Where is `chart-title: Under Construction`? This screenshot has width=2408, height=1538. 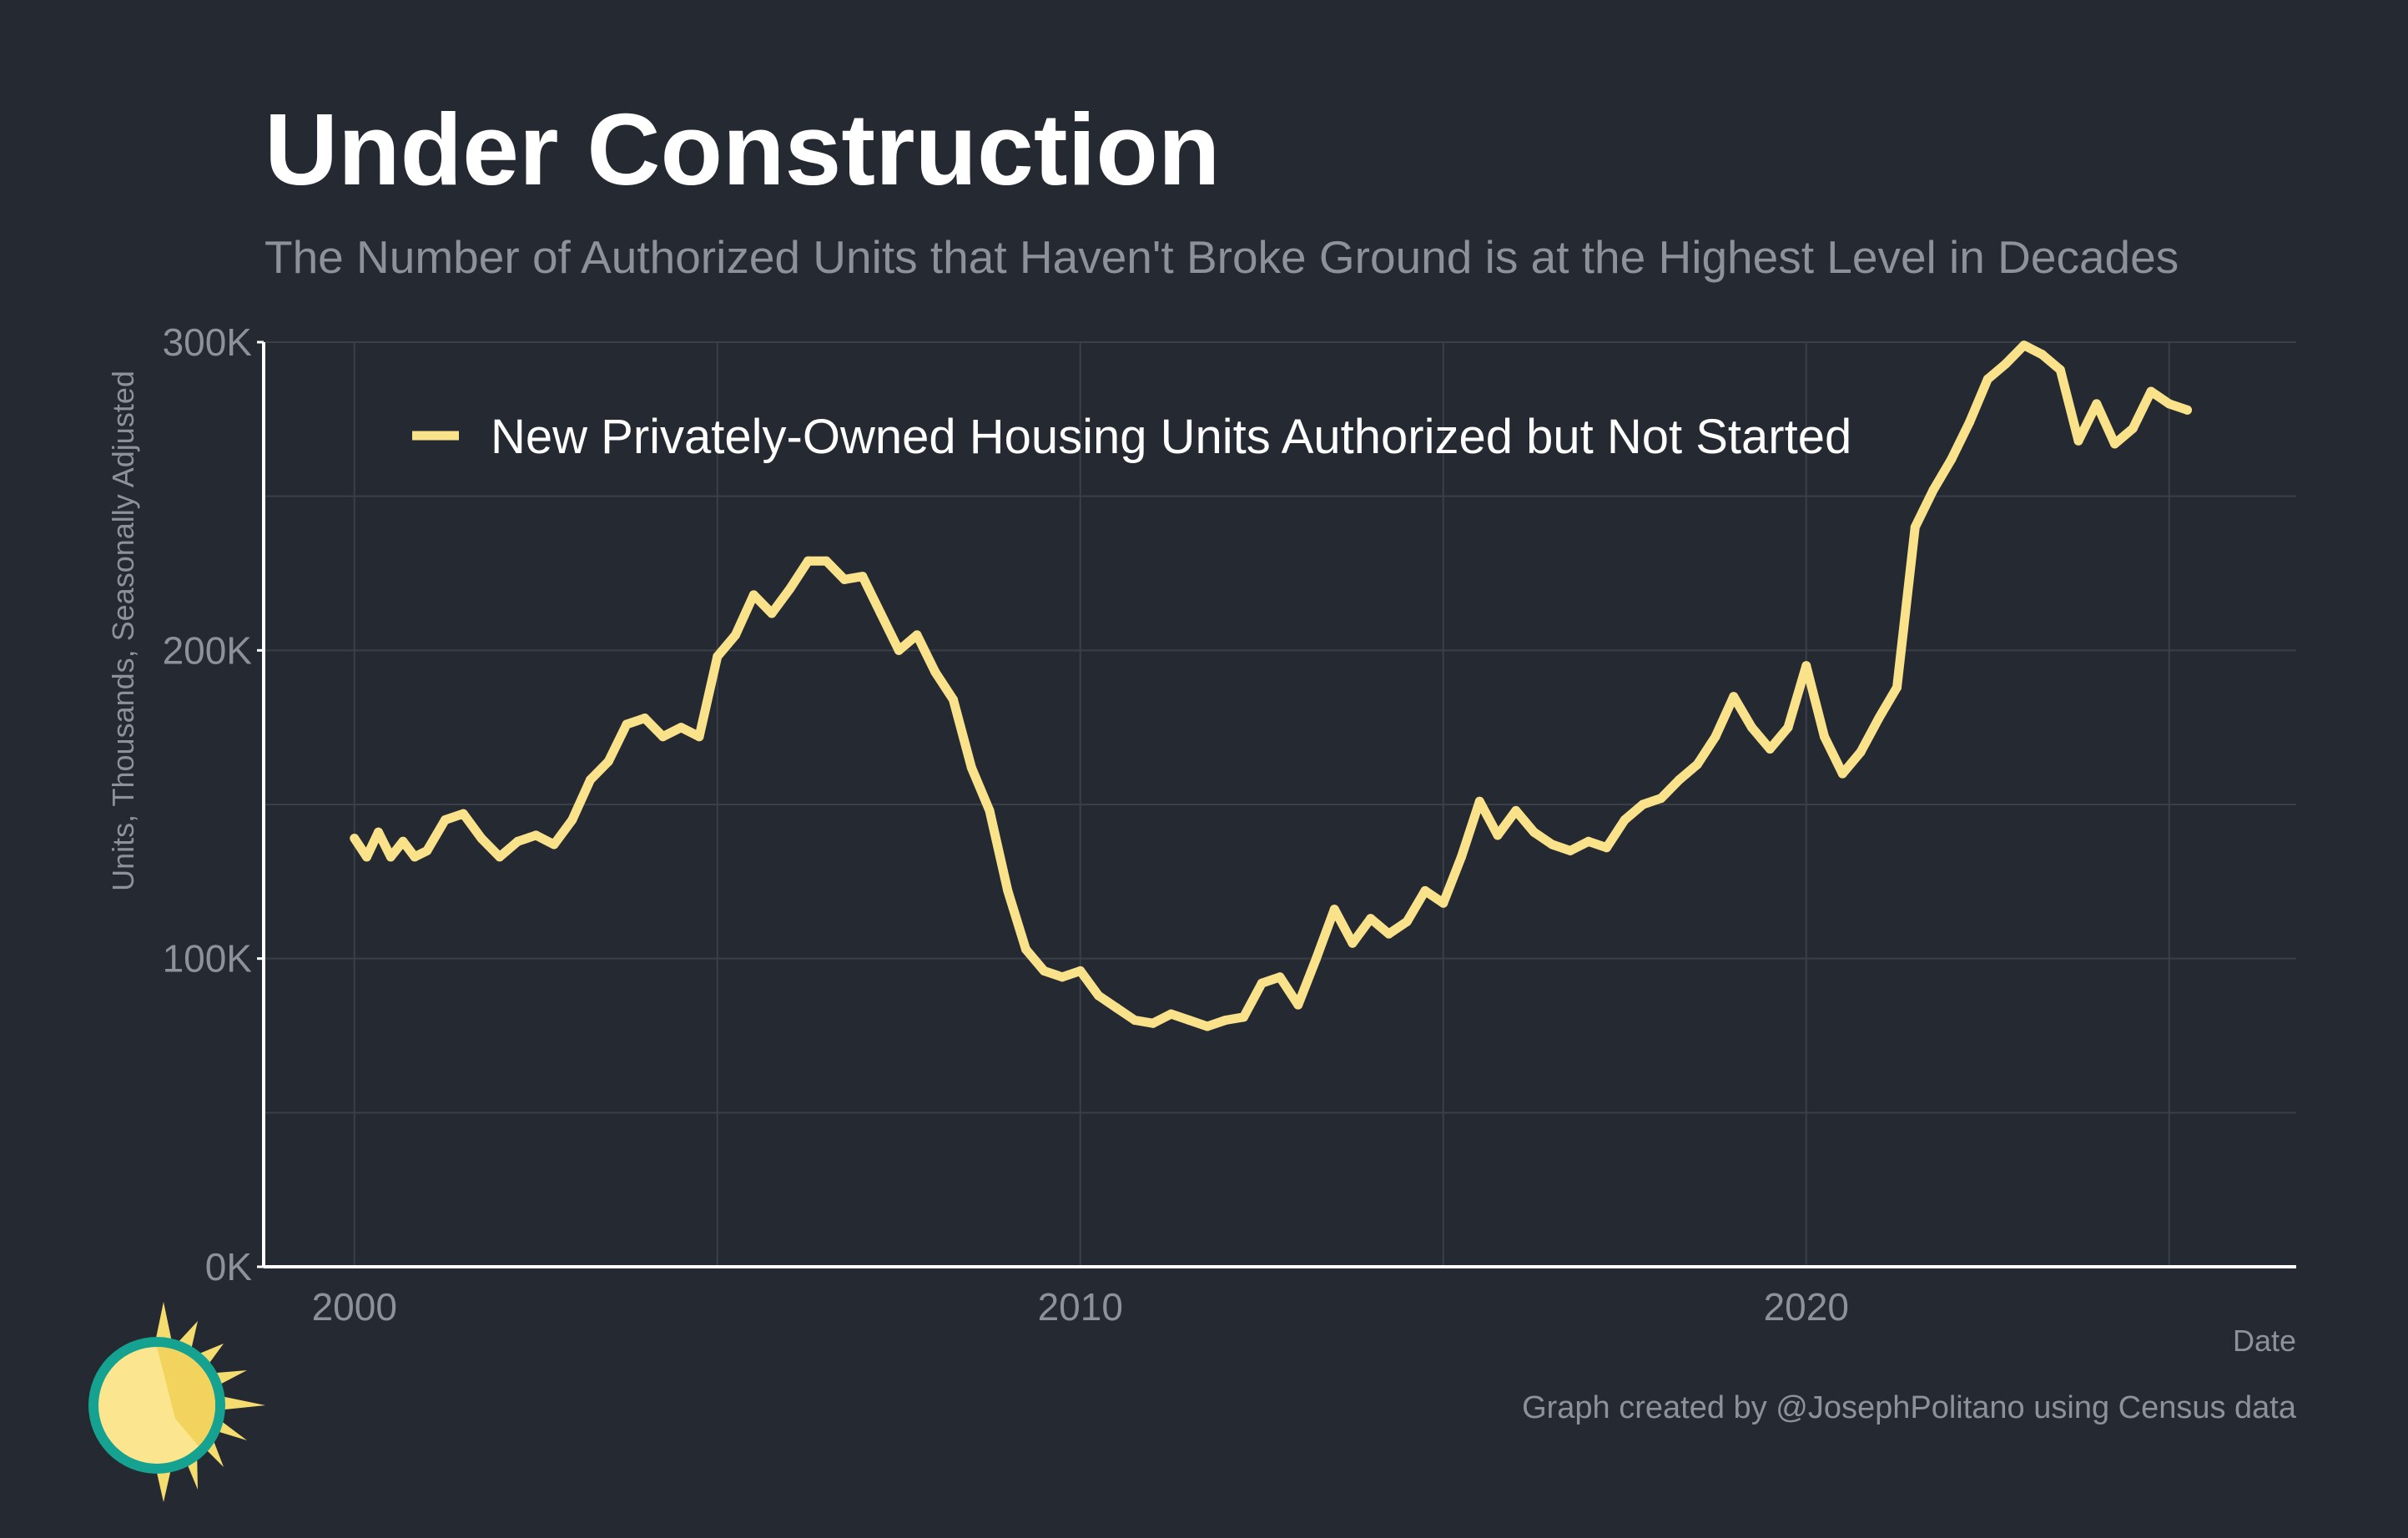 chart-title: Under Construction is located at coordinates (742, 149).